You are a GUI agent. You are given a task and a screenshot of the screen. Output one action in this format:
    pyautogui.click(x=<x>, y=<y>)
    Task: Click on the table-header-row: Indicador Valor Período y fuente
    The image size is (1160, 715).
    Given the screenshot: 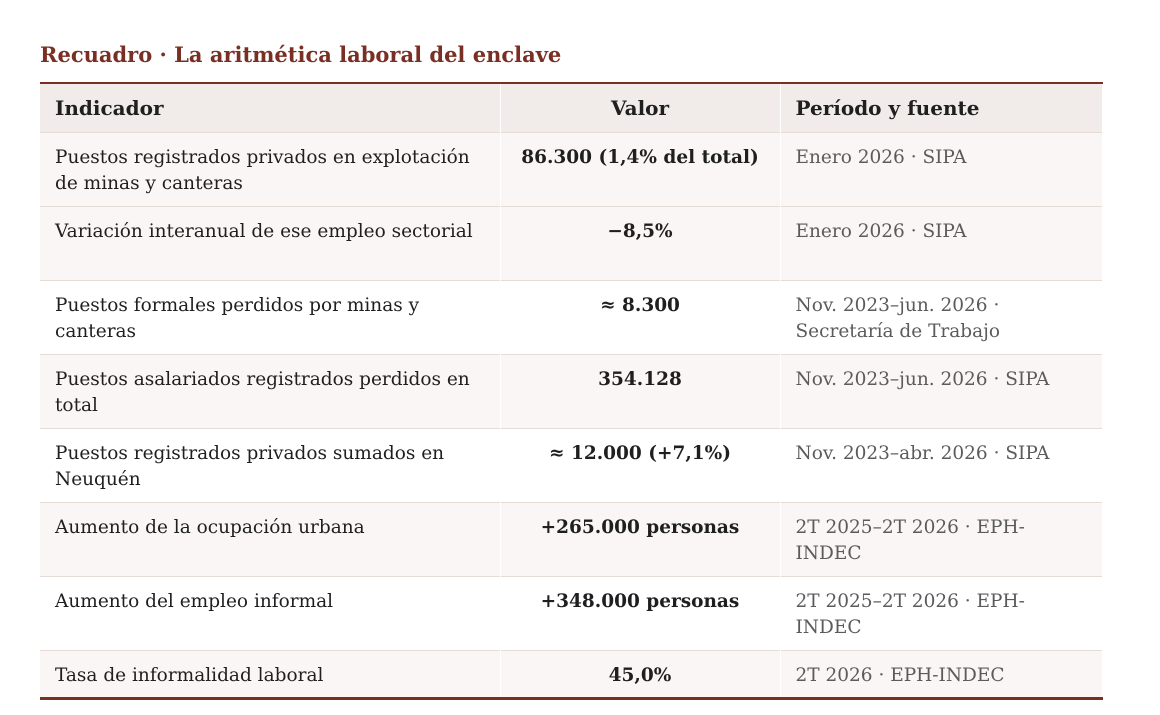 What is the action you would take?
    pyautogui.click(x=571, y=108)
    